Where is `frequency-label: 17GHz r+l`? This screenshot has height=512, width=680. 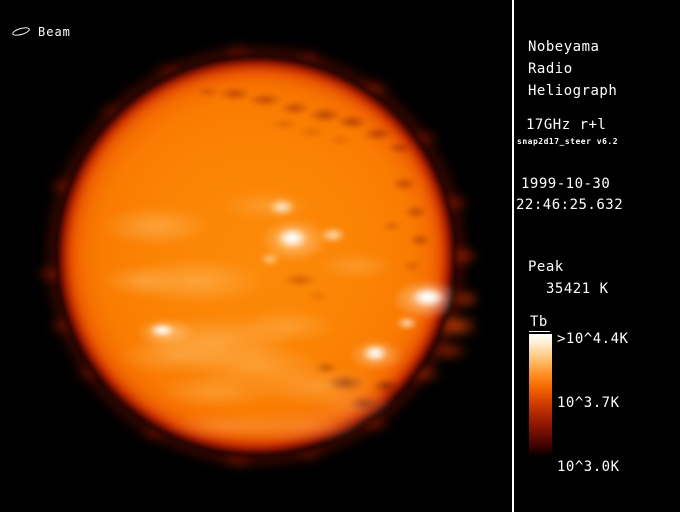 frequency-label: 17GHz r+l is located at coordinates (566, 125).